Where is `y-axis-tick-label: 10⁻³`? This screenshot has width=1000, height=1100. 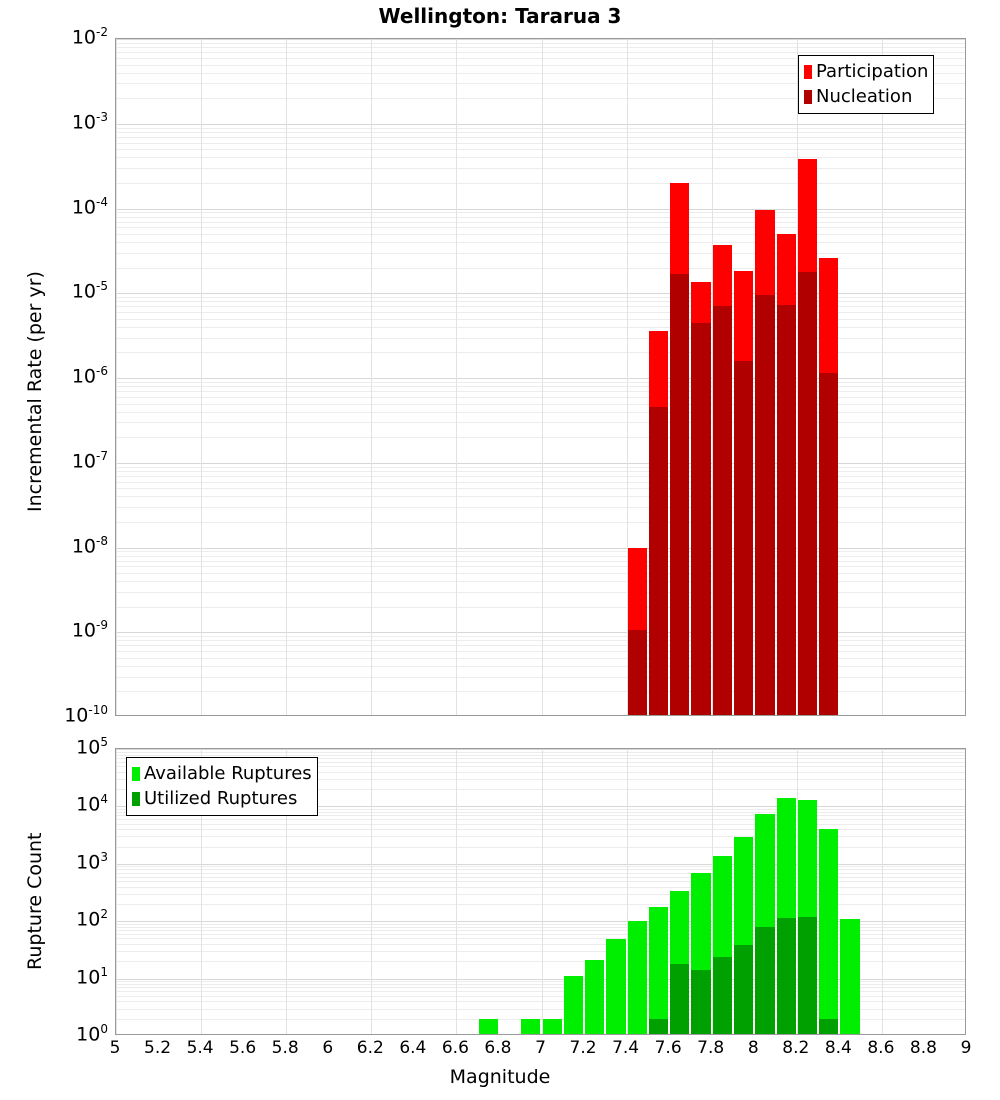 y-axis-tick-label: 10⁻³ is located at coordinates (89, 121).